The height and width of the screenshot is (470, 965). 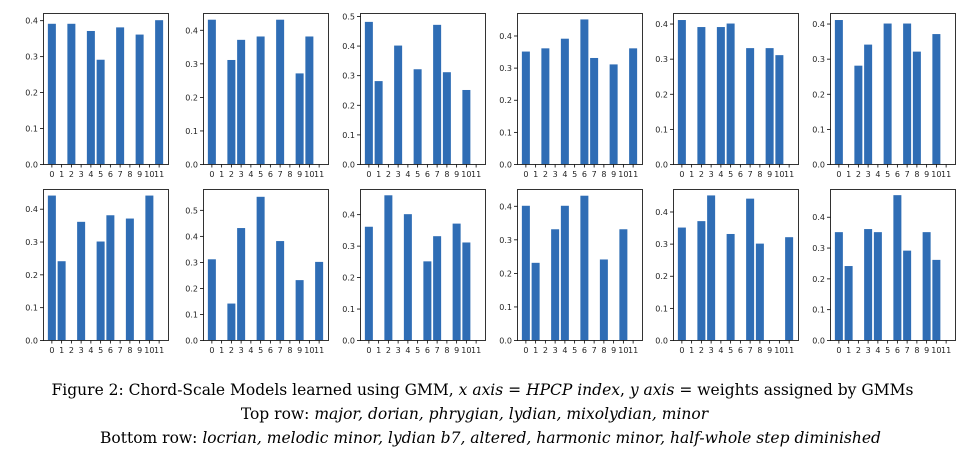 I want to click on subplot-11: 0.0 0.1 0.2 0.3 0.4 0 1 2 3 4 5 6 7 8 9 10 11, so click(x=727, y=272).